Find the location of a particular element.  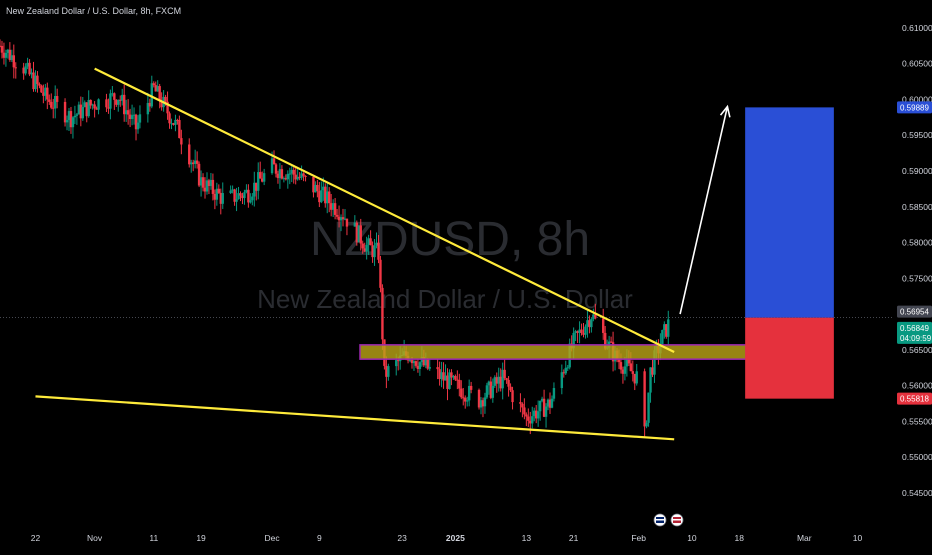

projection-arrow is located at coordinates (704, 210).